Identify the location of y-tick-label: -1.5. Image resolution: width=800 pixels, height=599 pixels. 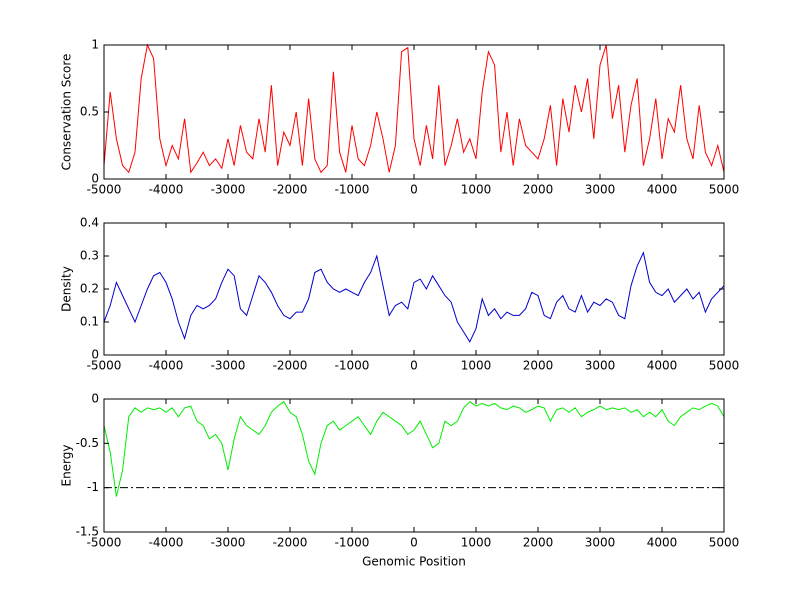
(87, 532).